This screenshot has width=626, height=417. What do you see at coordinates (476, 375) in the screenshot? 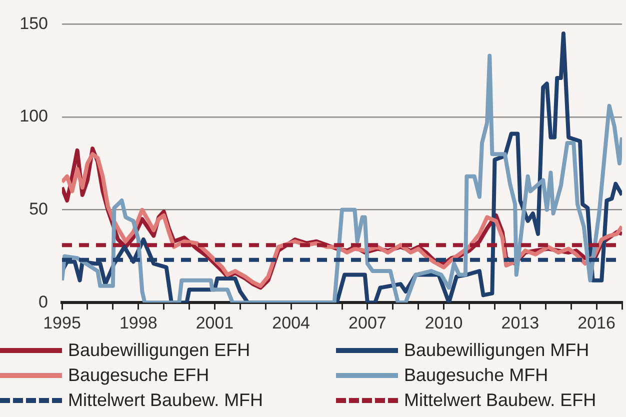
I see `legend-label: Baugesuche MFH` at bounding box center [476, 375].